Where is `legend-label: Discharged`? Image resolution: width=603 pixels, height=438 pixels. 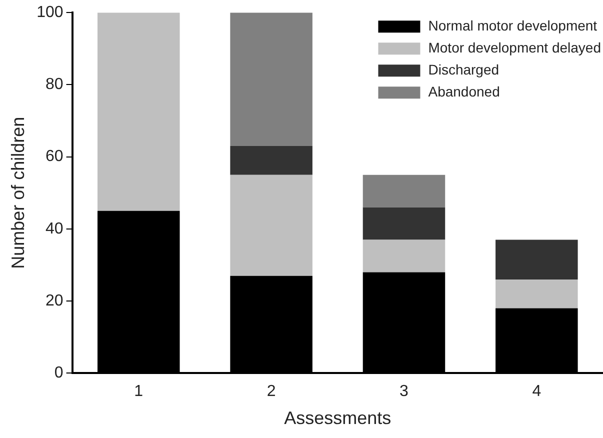 legend-label: Discharged is located at coordinates (464, 69).